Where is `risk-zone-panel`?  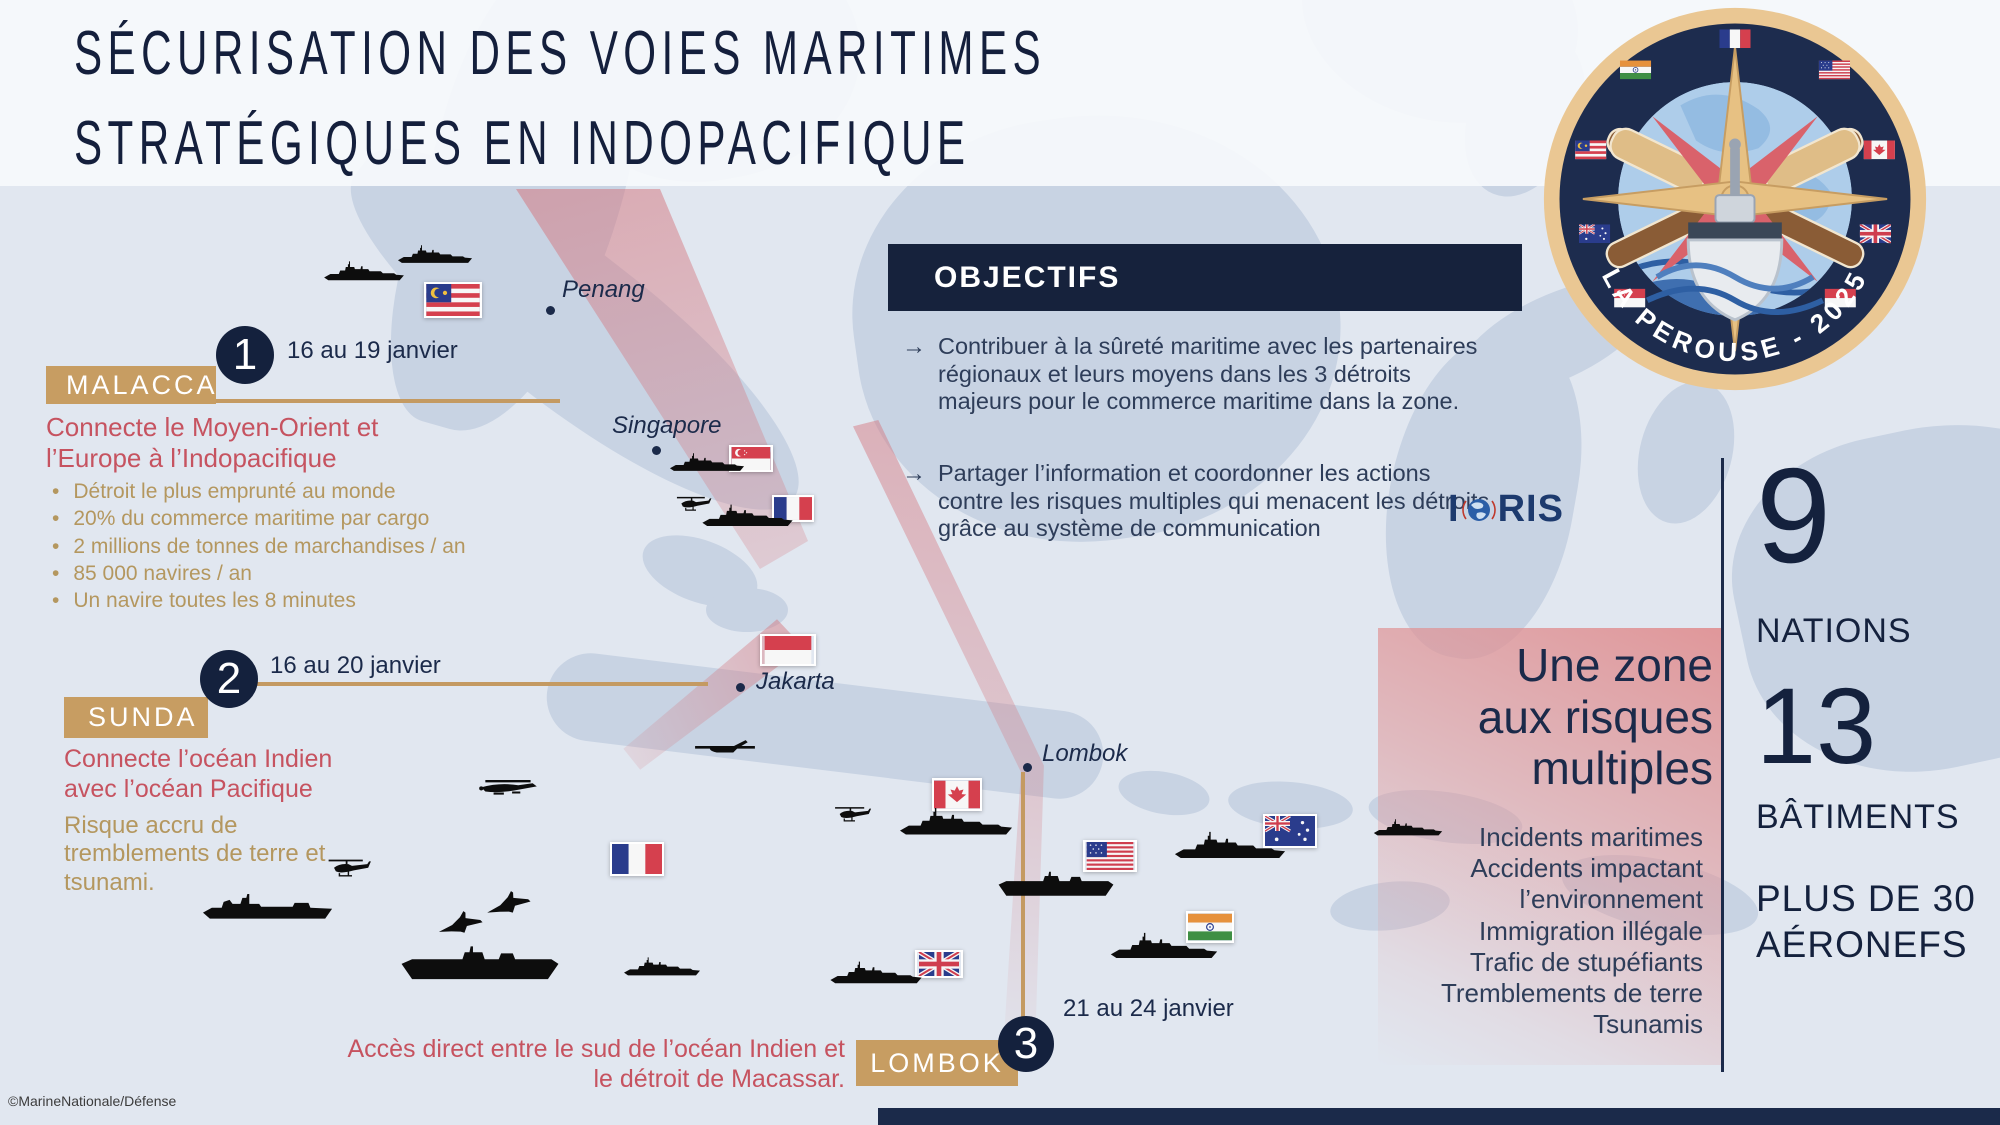
risk-zone-panel is located at coordinates (1550, 846).